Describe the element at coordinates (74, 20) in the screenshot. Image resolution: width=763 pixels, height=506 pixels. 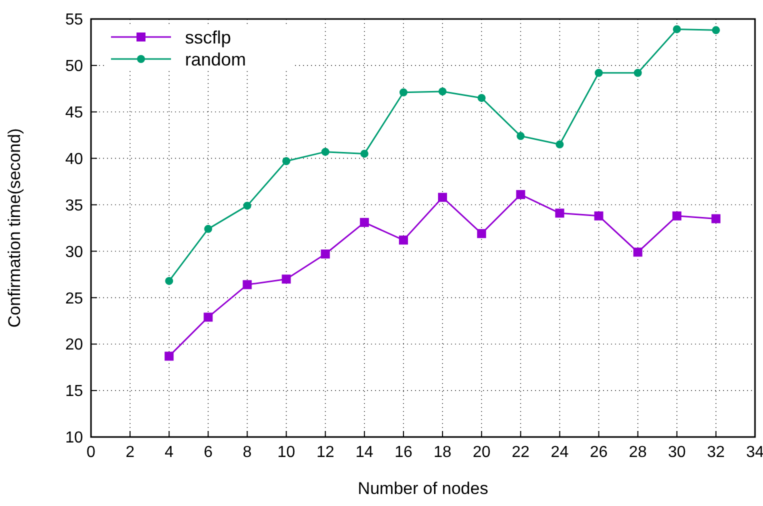
I see `y-tick-label: 55` at that location.